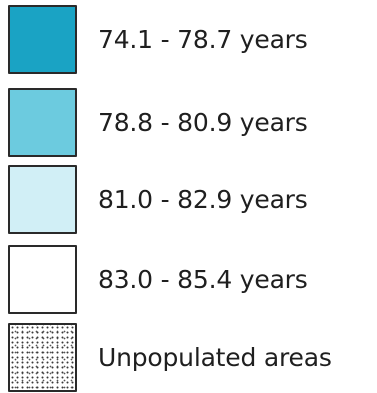 This screenshot has width=377, height=393. Describe the element at coordinates (203, 199) in the screenshot. I see `legend-label: 81.0 - 82.9 years` at that location.